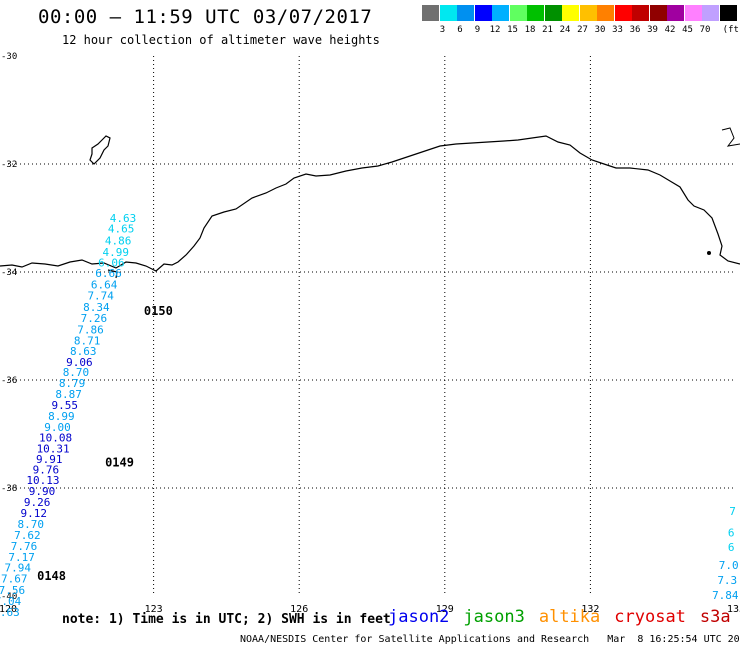  What do you see at coordinates (79, 362) in the screenshot?
I see `wave-height-value: 9.06` at bounding box center [79, 362].